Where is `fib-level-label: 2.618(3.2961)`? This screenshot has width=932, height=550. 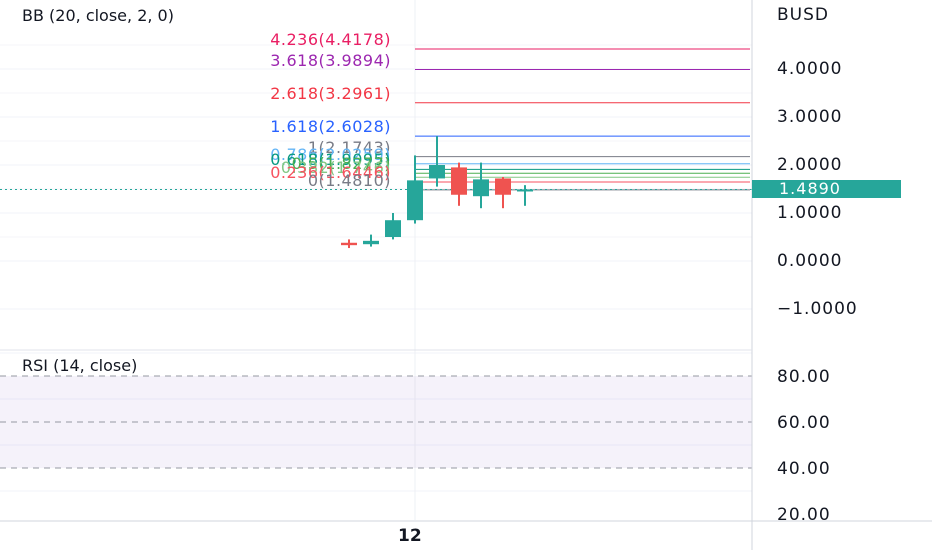
fib-level-label: 2.618(3.2961) is located at coordinates (330, 93).